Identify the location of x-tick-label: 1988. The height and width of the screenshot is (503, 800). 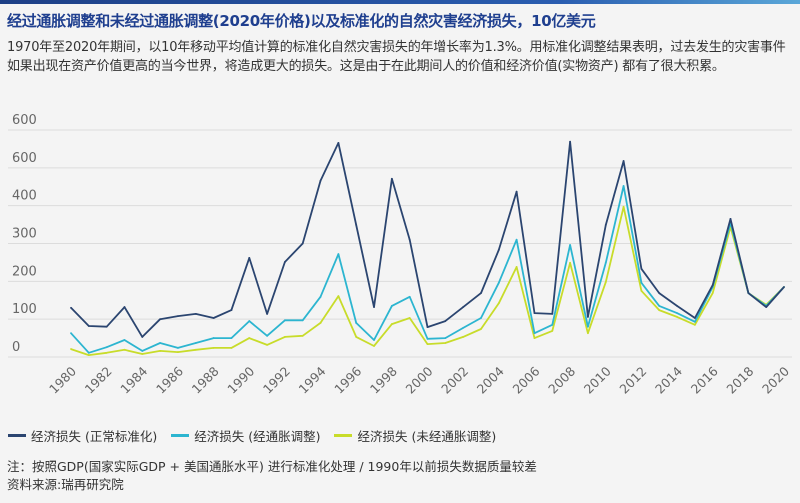
(205, 379).